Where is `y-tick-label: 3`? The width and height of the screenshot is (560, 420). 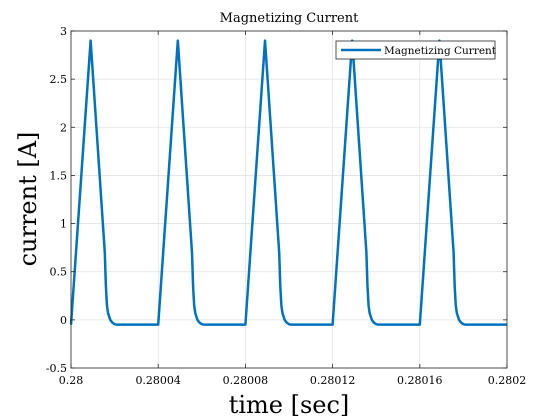
y-tick-label: 3 is located at coordinates (63, 31).